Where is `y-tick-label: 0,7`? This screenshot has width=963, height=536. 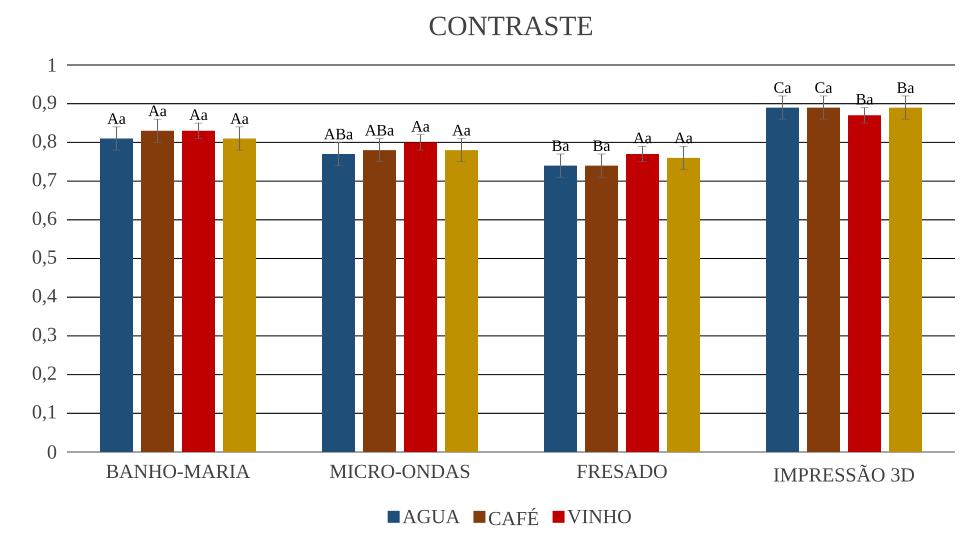 y-tick-label: 0,7 is located at coordinates (44, 181).